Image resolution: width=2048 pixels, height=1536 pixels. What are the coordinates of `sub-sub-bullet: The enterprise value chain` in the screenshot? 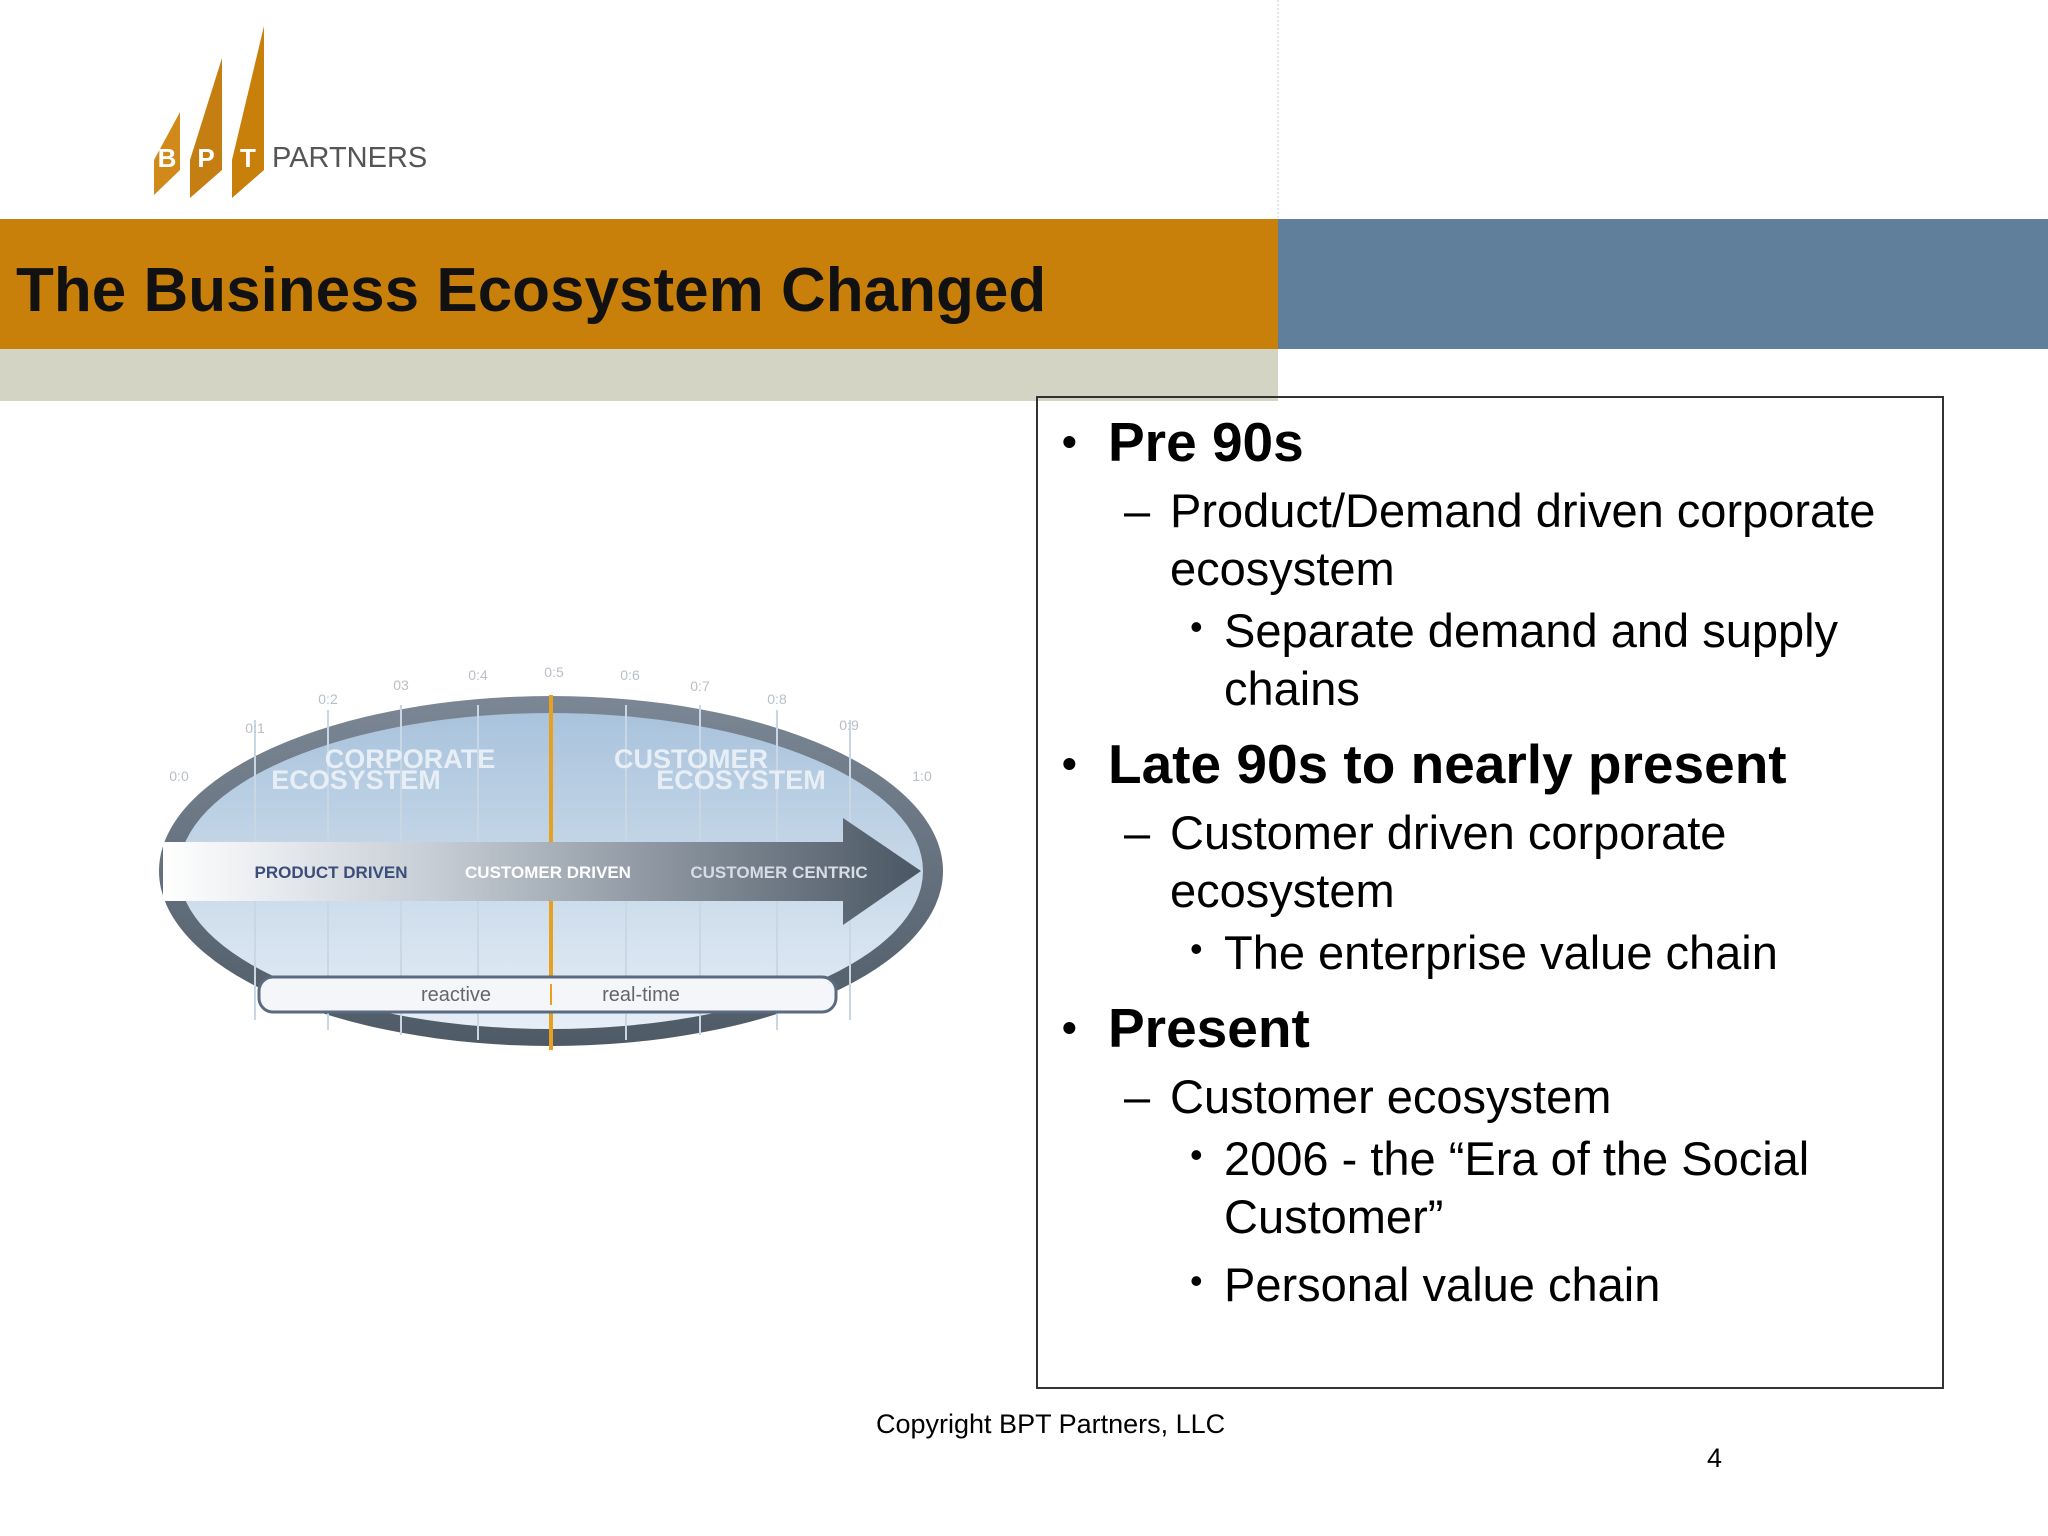 It's located at (1546, 951).